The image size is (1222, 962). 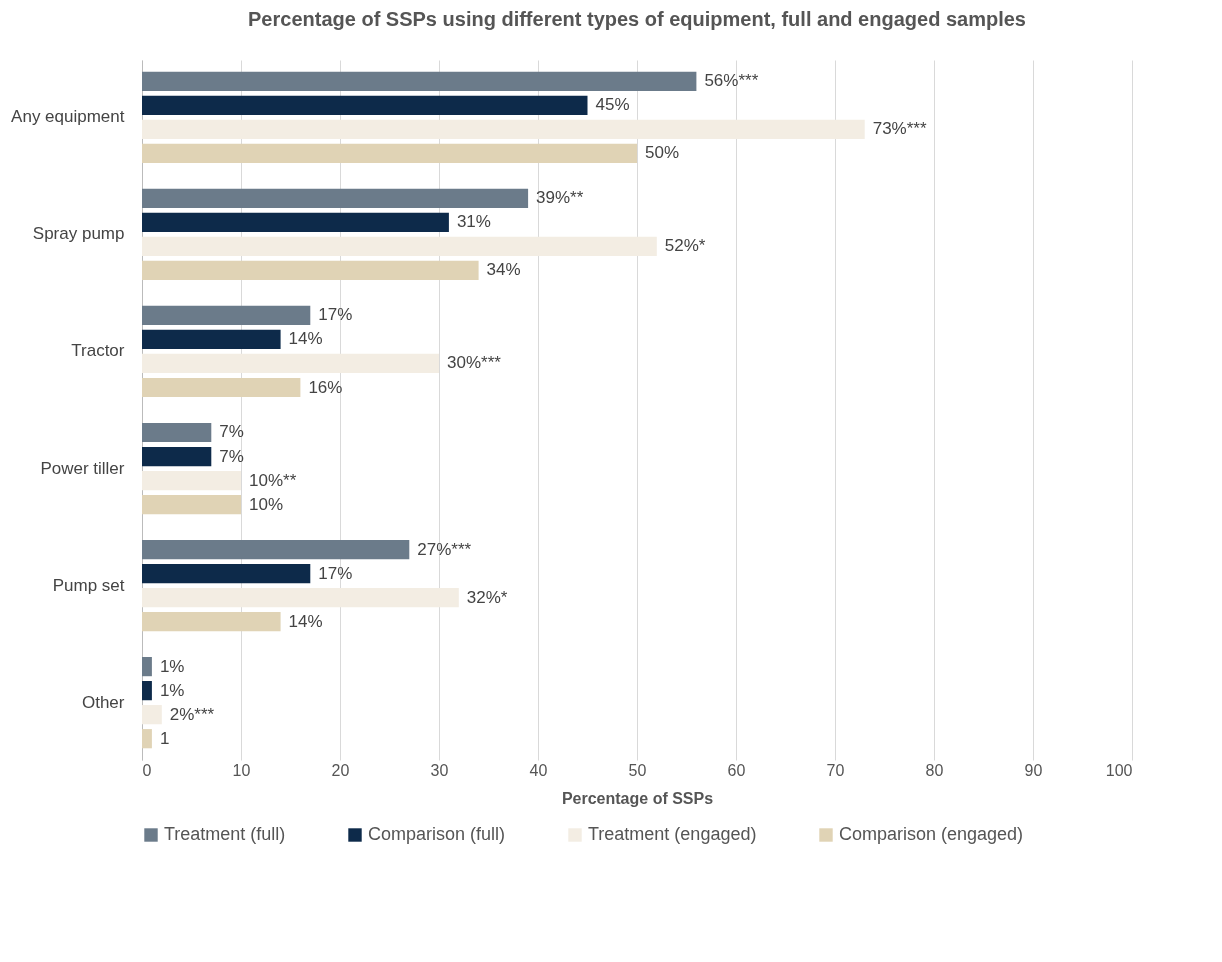 I want to click on data-label: 39%**, so click(x=560, y=198).